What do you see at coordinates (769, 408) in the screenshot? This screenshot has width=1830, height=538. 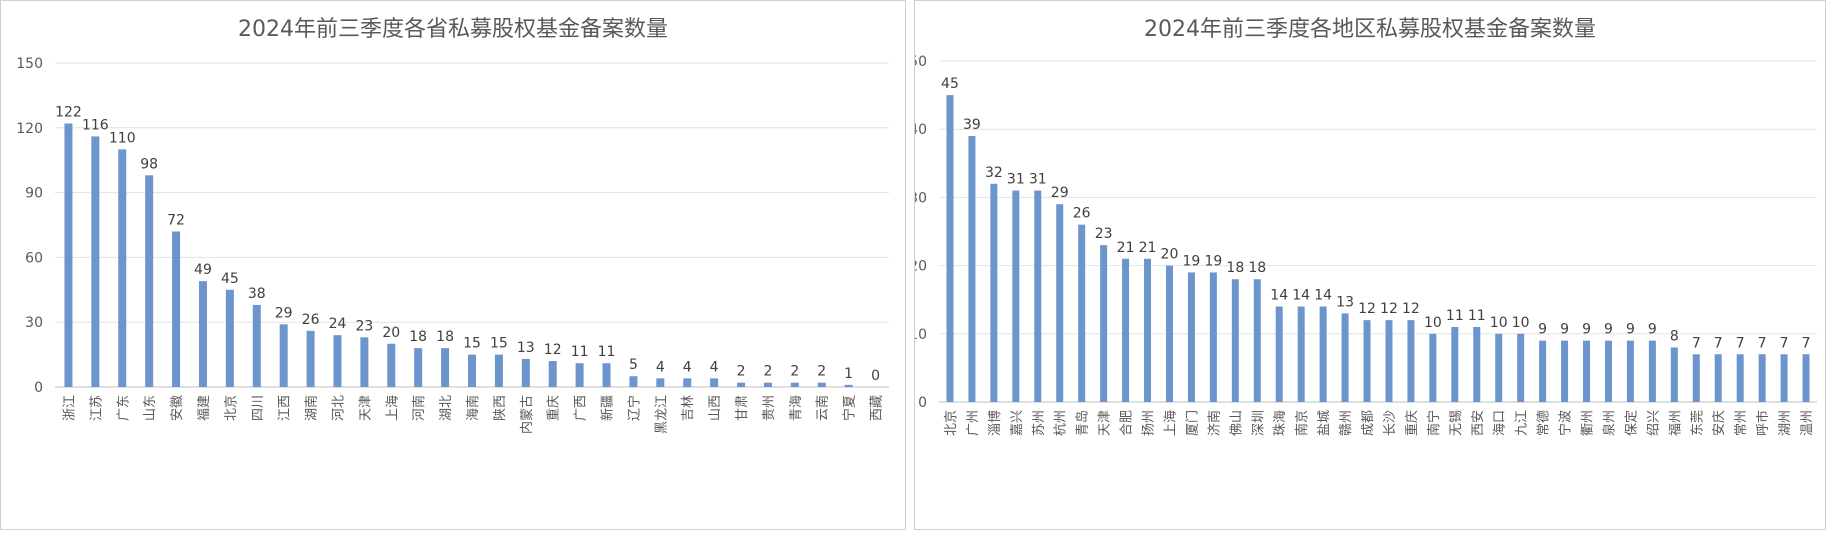 I see `x-tick-label: 贵州` at bounding box center [769, 408].